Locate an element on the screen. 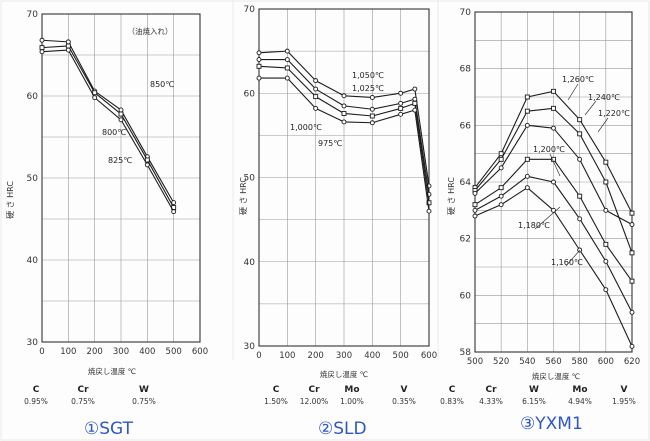  x-tick-label: 560 is located at coordinates (553, 362).